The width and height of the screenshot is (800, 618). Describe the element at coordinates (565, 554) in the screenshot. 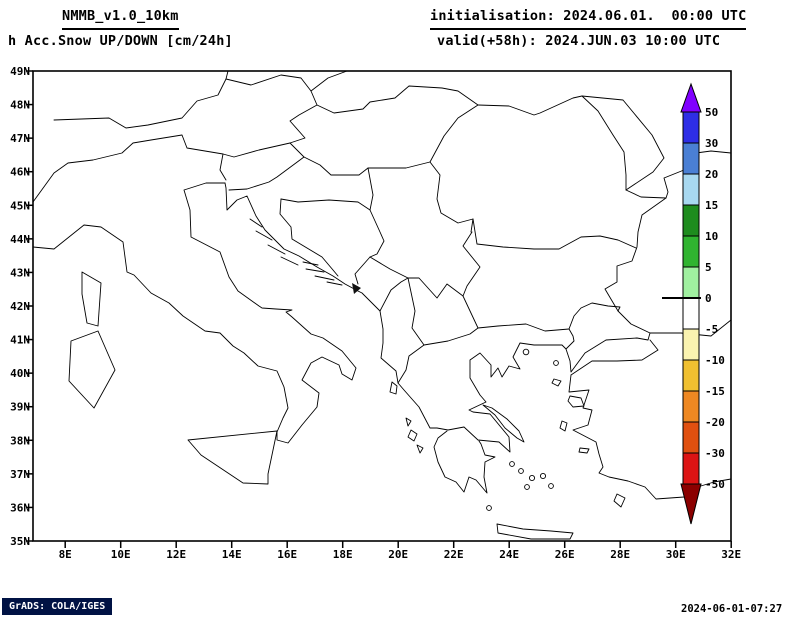

I see `lon-label: 26E` at that location.